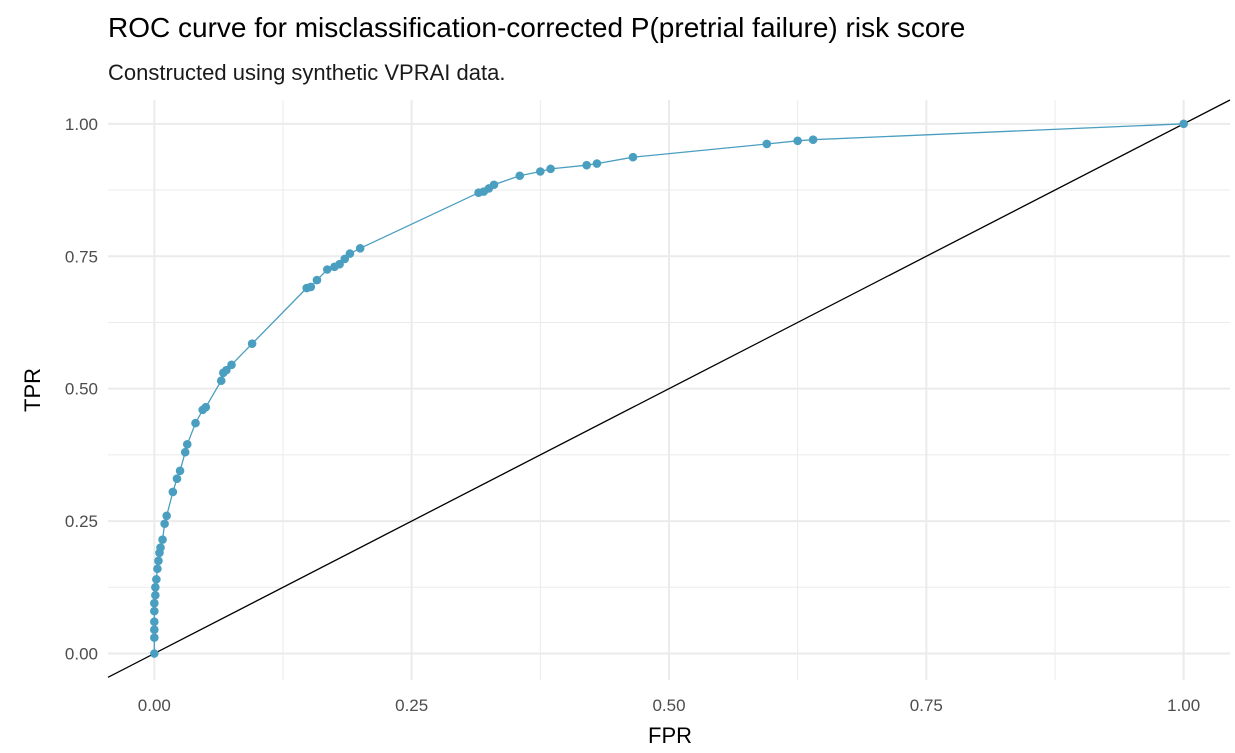  I want to click on y-tick-label: 0.00, so click(81, 654).